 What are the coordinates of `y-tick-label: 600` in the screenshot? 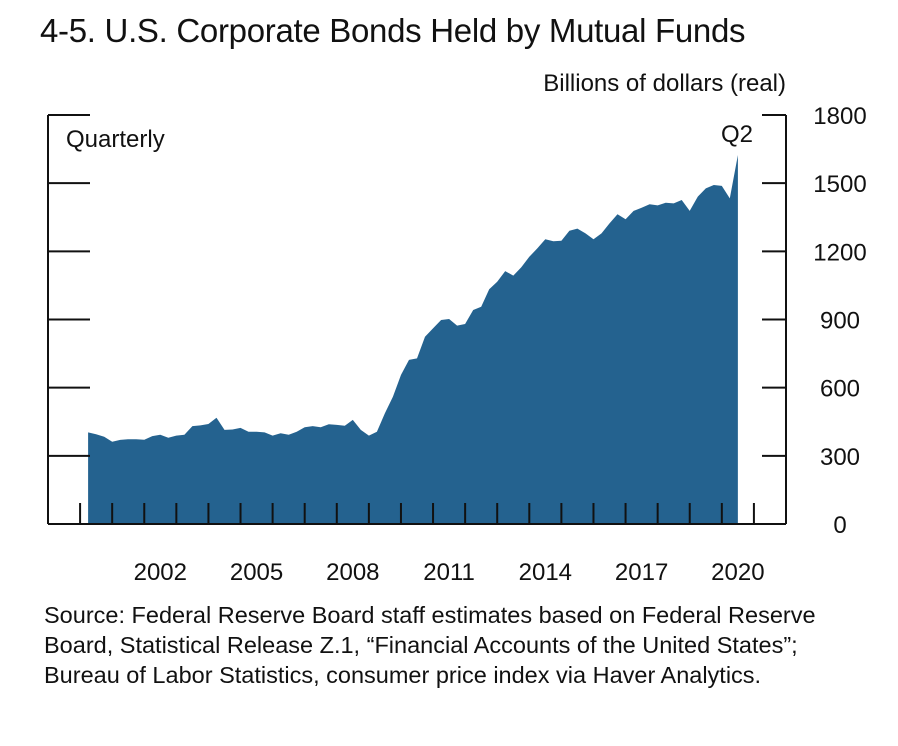 It's located at (840, 389).